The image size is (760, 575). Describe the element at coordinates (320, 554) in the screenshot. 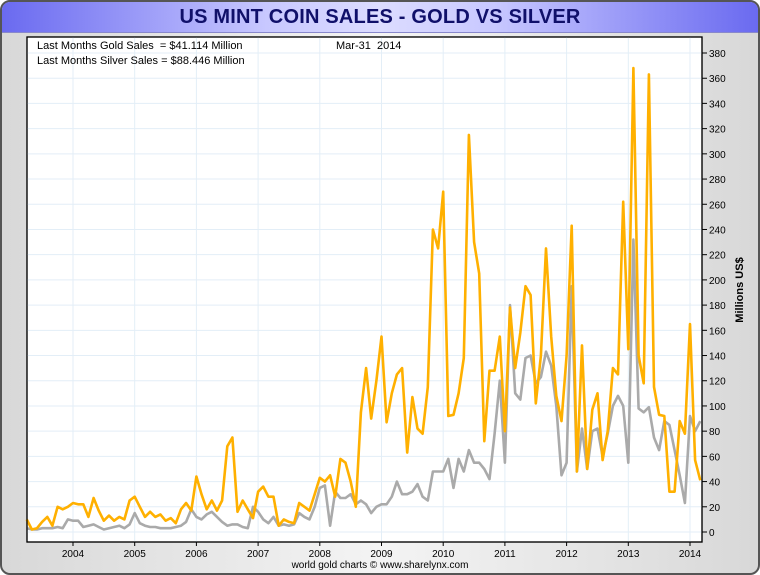

I see `x-tick-label: 2008` at that location.